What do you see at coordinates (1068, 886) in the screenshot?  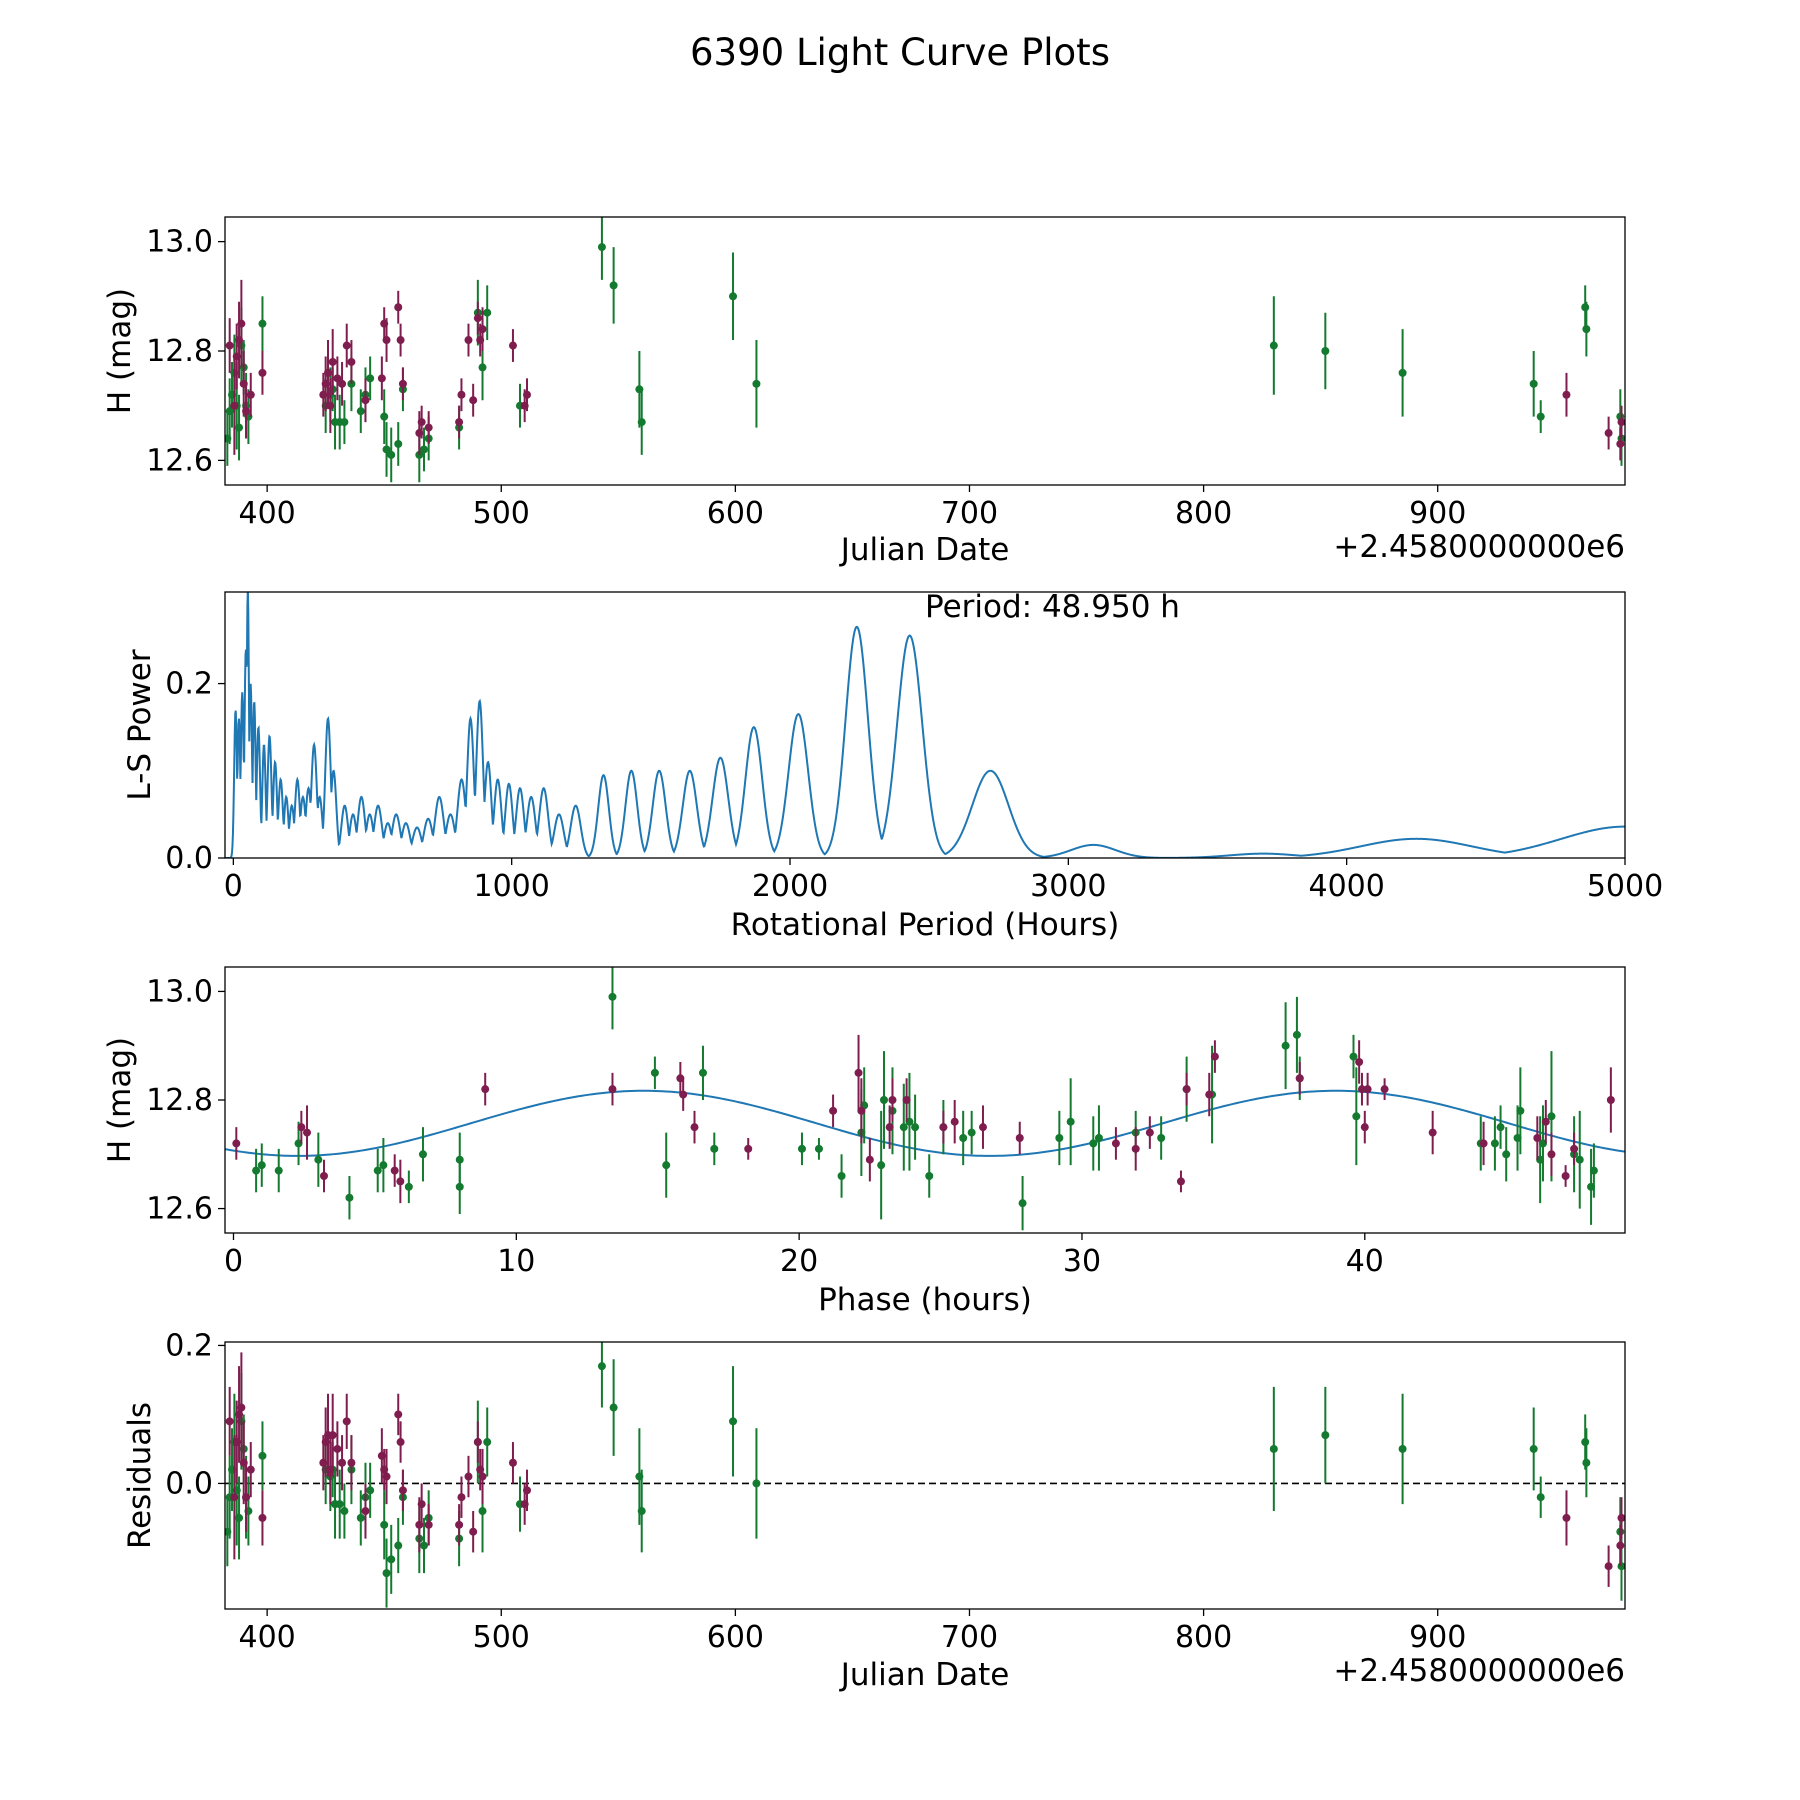 I see `x-tick-label: 3000` at bounding box center [1068, 886].